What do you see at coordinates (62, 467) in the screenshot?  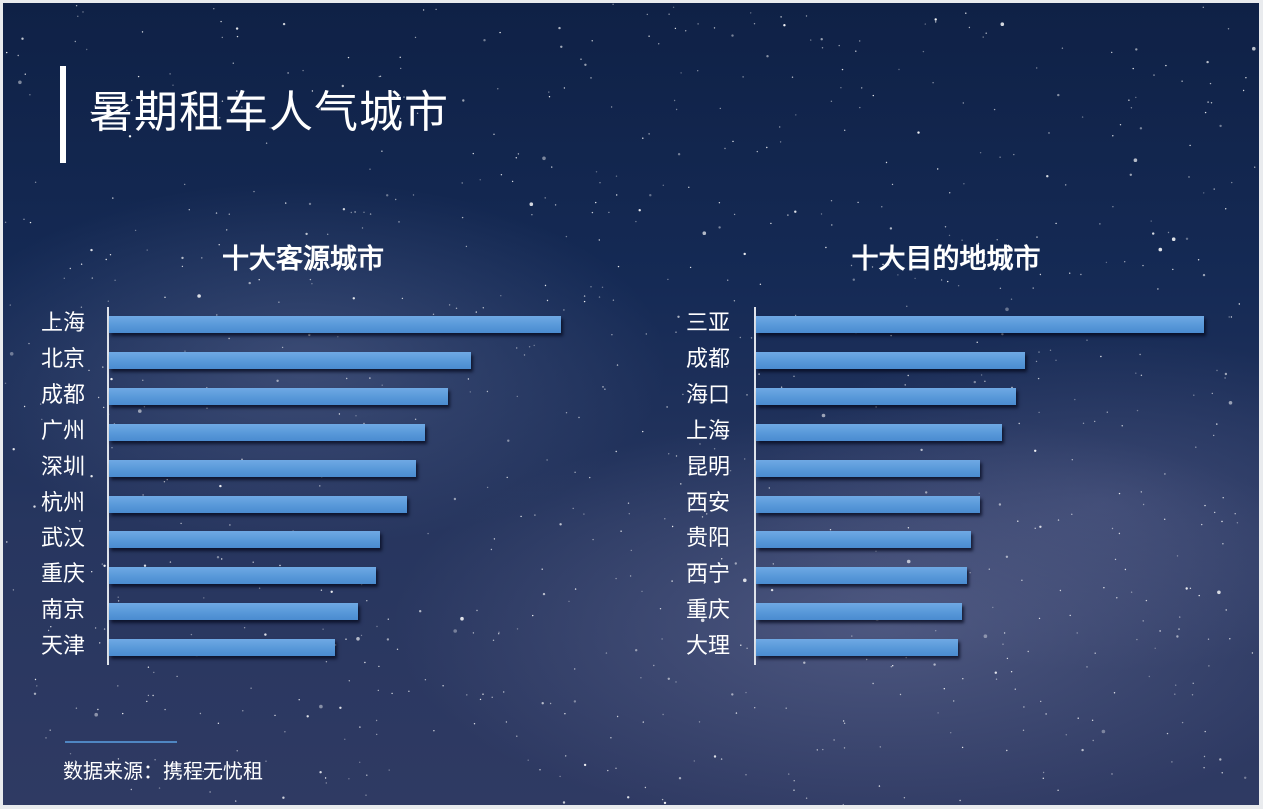 I see `category-label: 深圳` at bounding box center [62, 467].